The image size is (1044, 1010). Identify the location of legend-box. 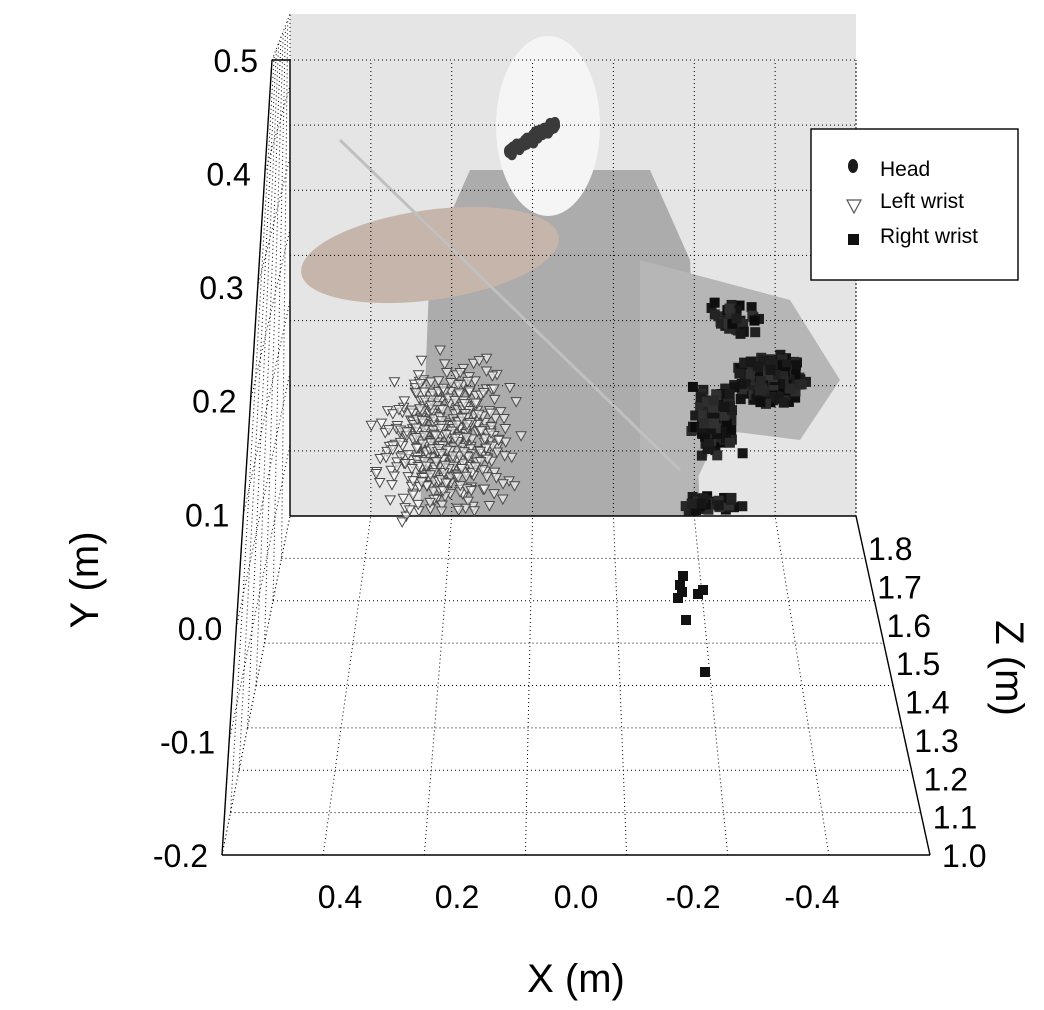
(914, 204).